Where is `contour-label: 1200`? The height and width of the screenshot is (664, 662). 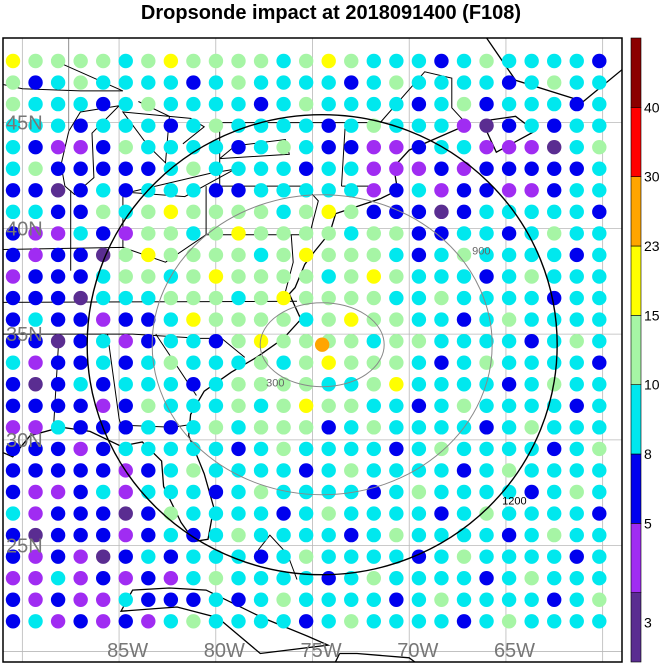
contour-label: 1200 is located at coordinates (514, 502).